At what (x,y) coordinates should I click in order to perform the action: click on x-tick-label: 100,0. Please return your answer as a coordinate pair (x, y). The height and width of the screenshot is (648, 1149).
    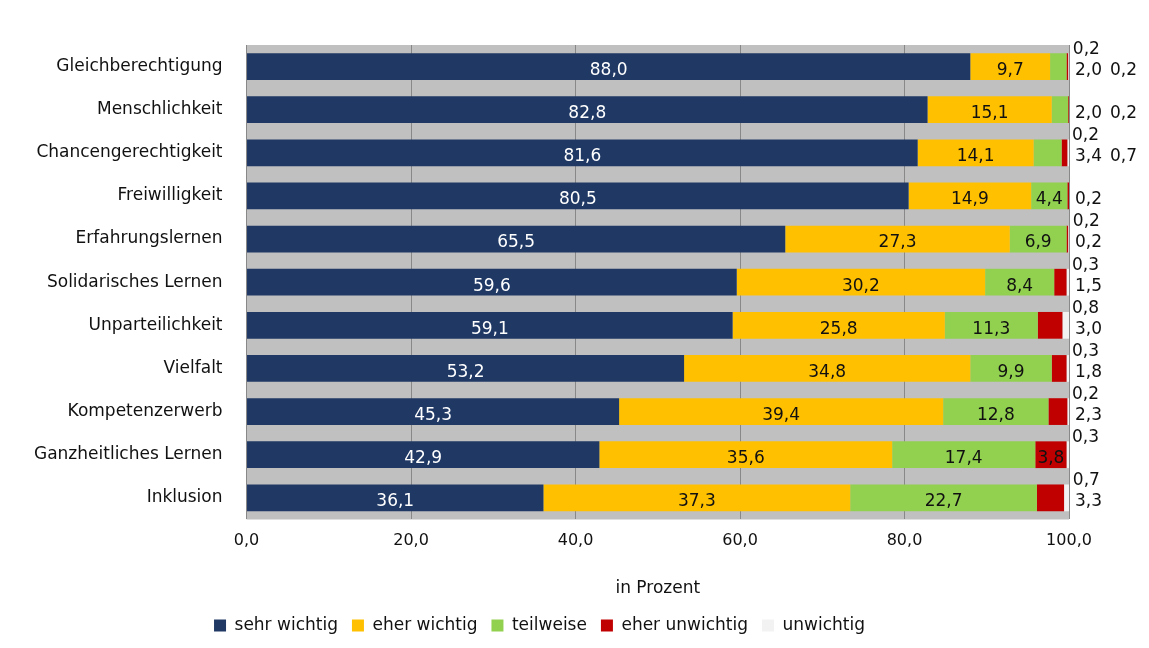
    Looking at the image, I should click on (1069, 540).